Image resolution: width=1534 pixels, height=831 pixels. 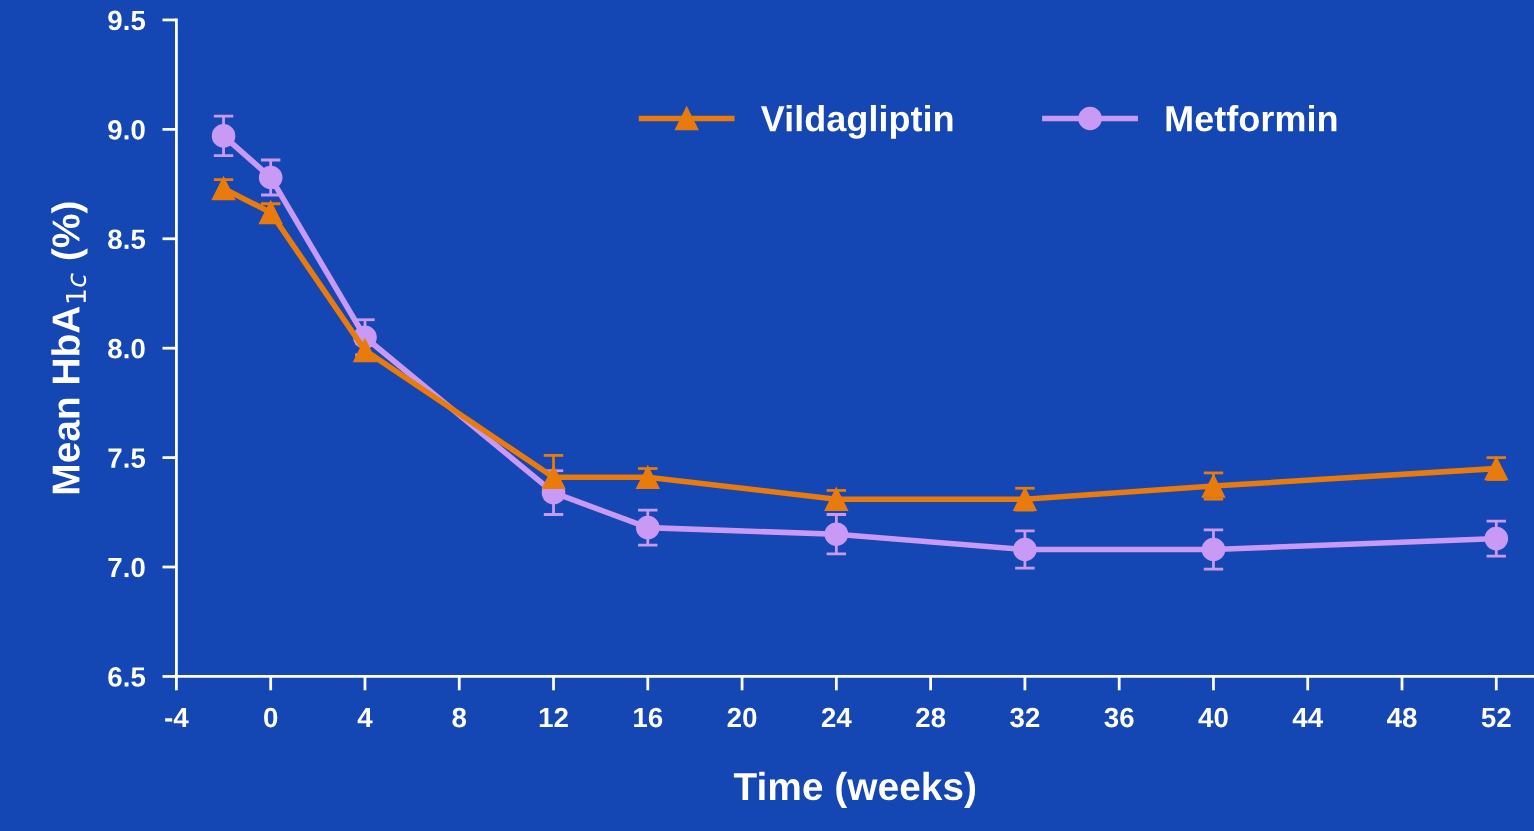 I want to click on y-tick-label: 7.5, so click(x=127, y=458).